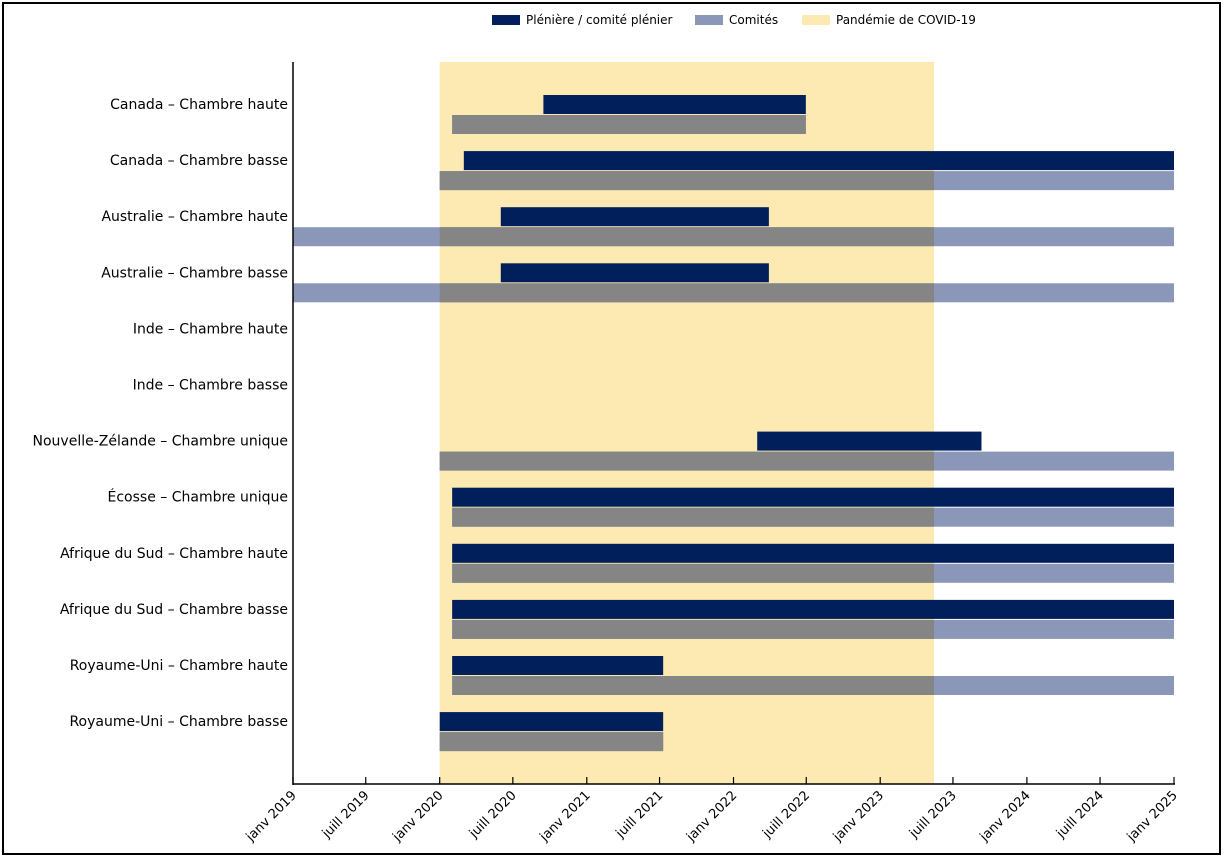 The width and height of the screenshot is (1225, 859). Describe the element at coordinates (210, 386) in the screenshot. I see `category-label: Inde – Chambre basse` at that location.